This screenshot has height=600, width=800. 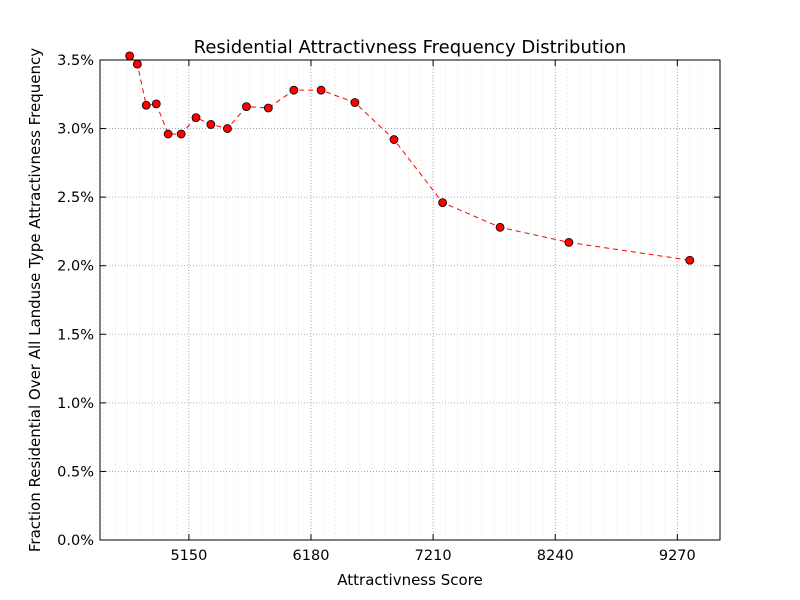 I want to click on y-tick-label: 1.0%, so click(x=75, y=404).